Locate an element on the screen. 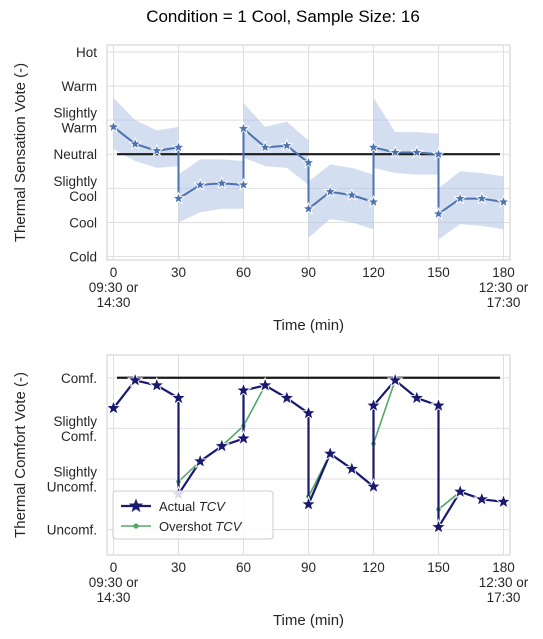  legend-label: Actual TCV is located at coordinates (192, 506).